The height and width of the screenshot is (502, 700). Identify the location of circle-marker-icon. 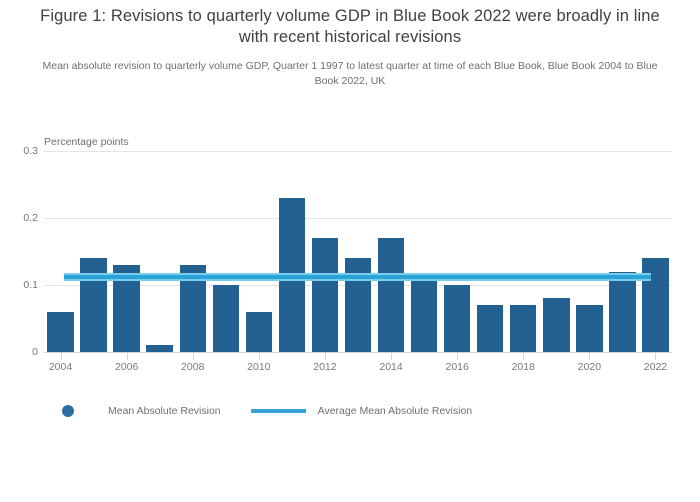
(68, 411).